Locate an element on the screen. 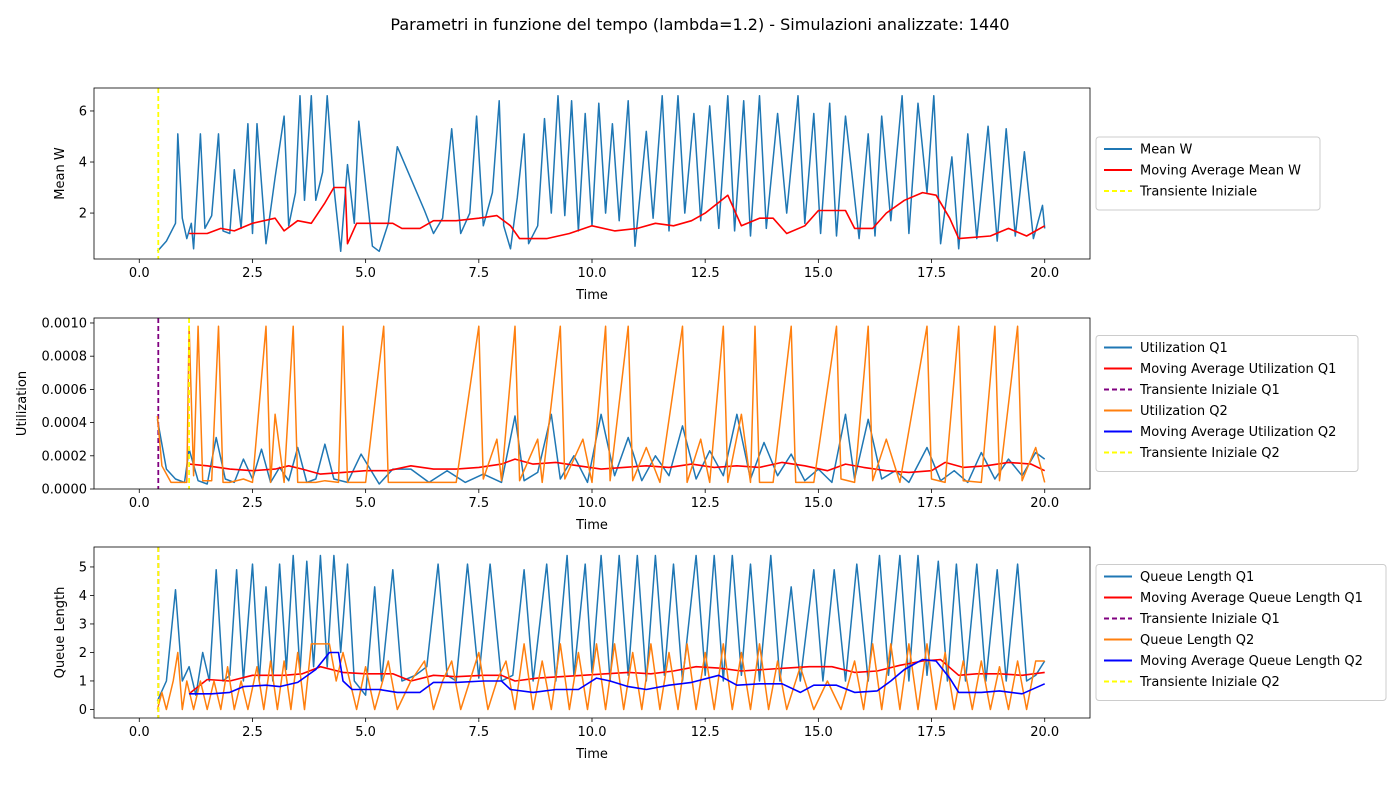 The image size is (1400, 800). series-queue-length-q2-line is located at coordinates (600, 677).